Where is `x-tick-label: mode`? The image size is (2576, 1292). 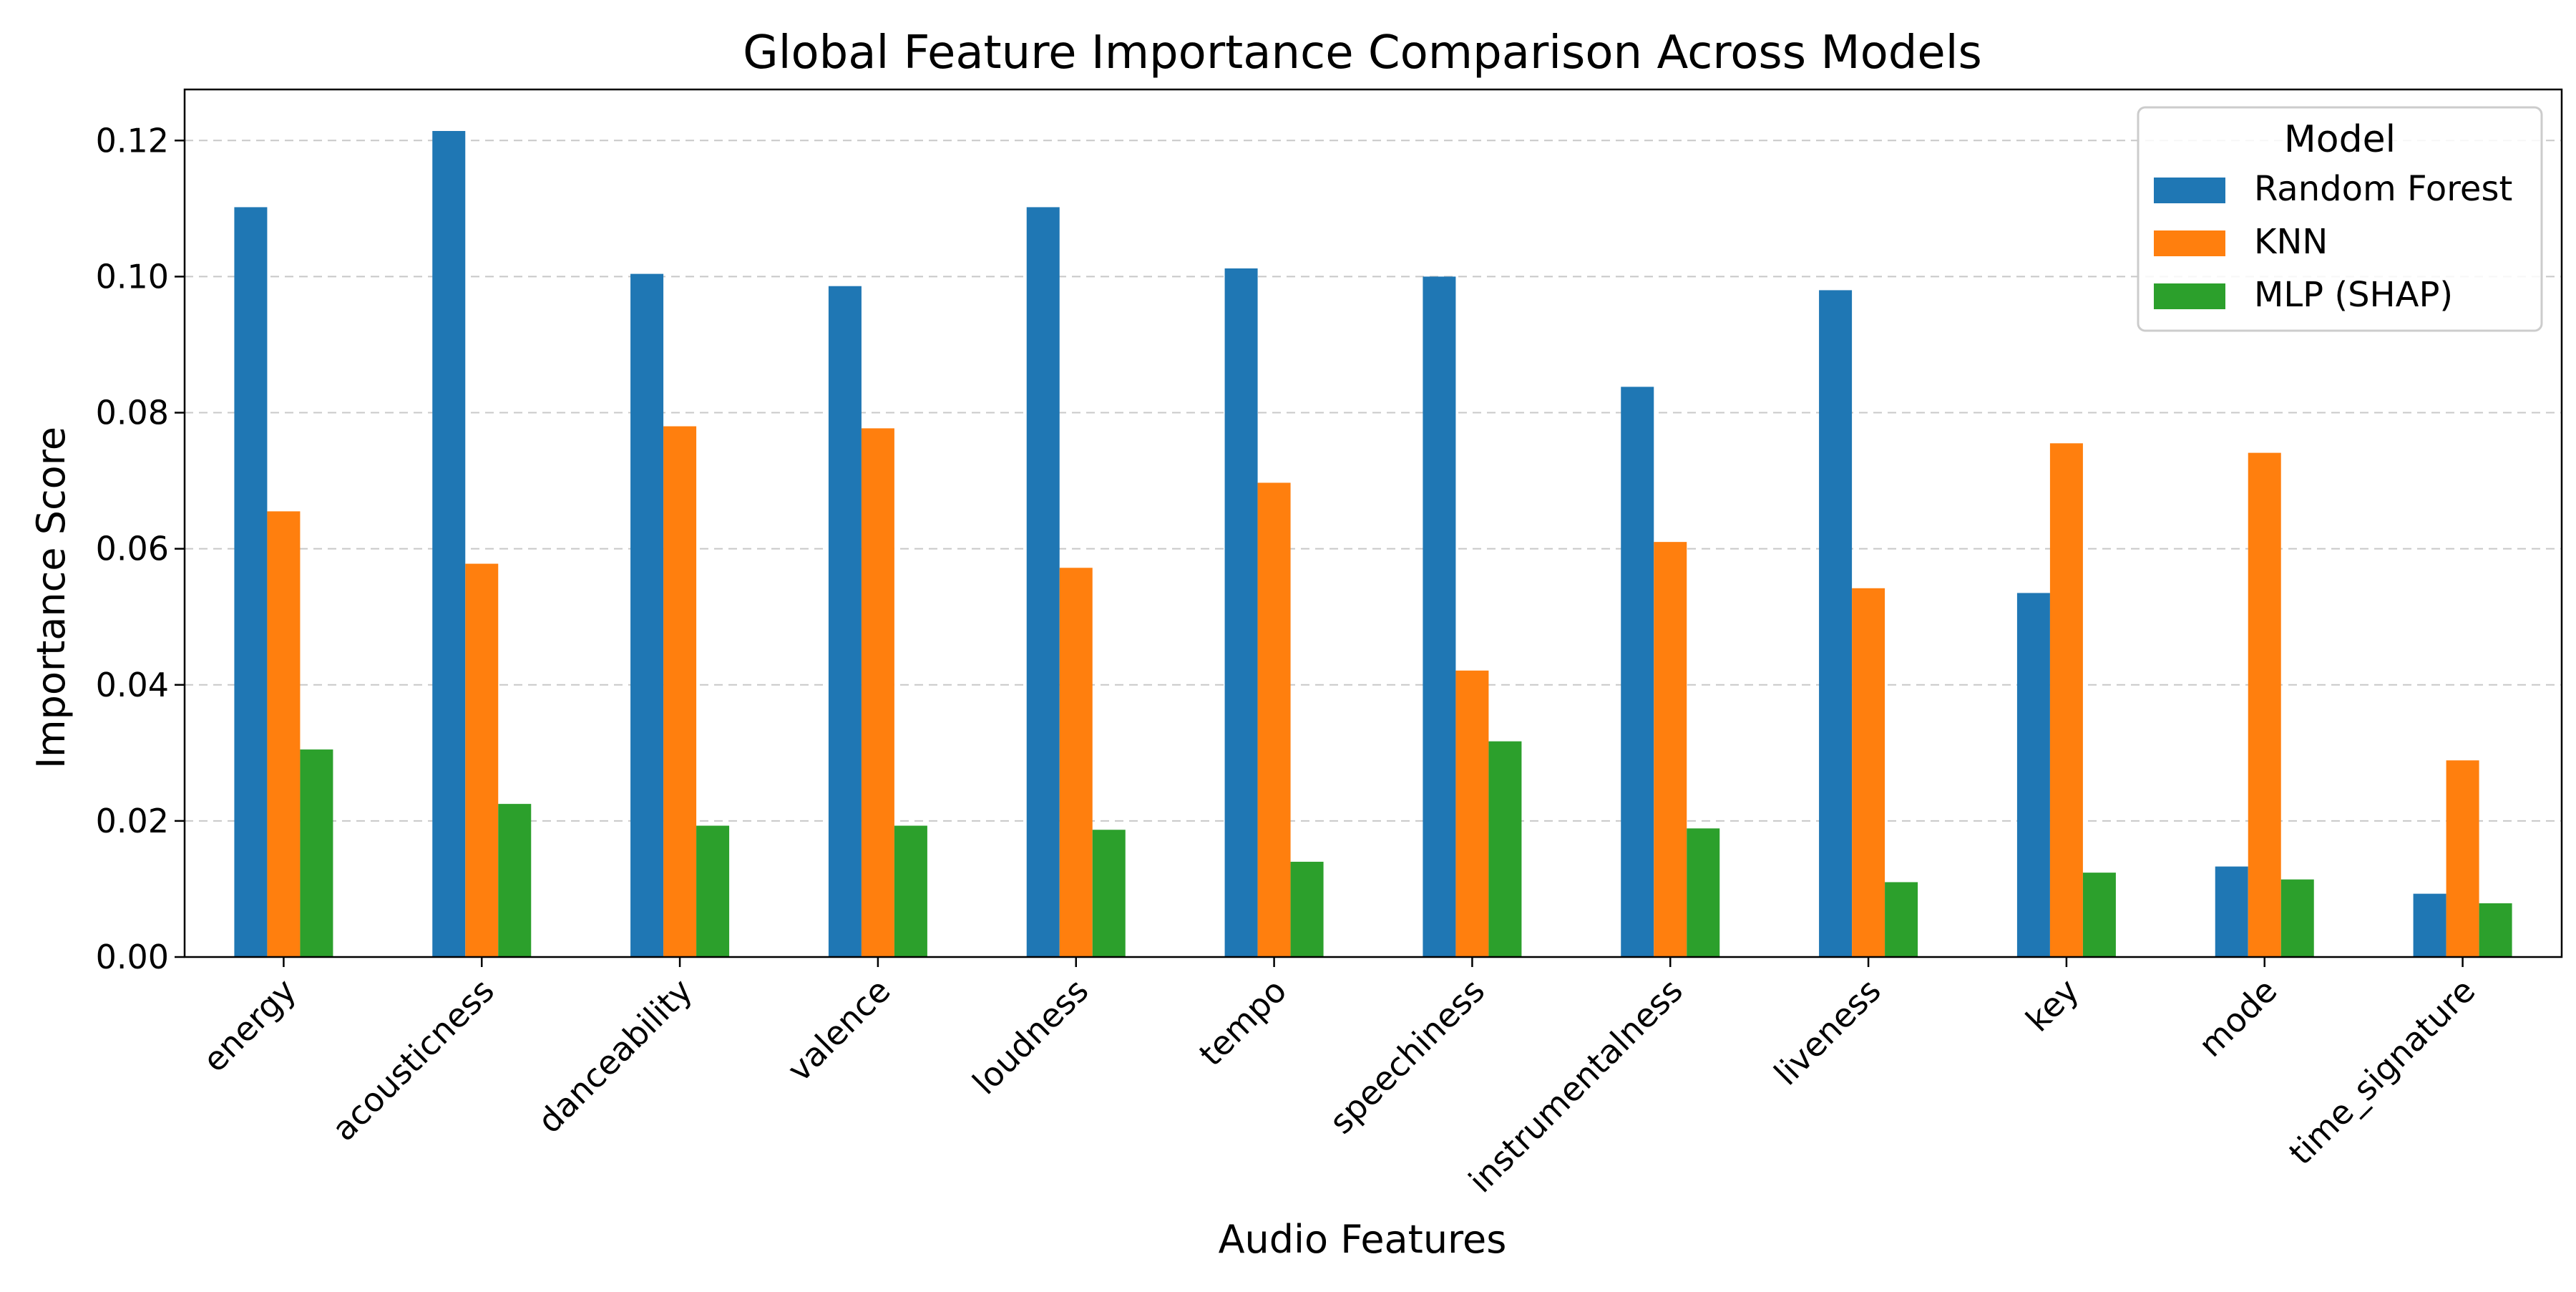 x-tick-label: mode is located at coordinates (2237, 1017).